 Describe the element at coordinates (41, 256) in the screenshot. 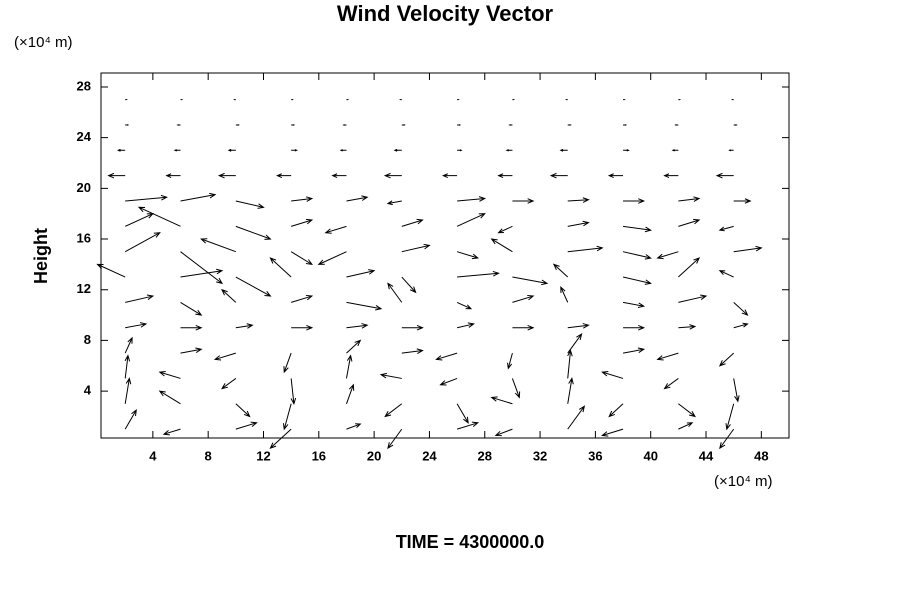

I see `y-axis-label: Height` at that location.